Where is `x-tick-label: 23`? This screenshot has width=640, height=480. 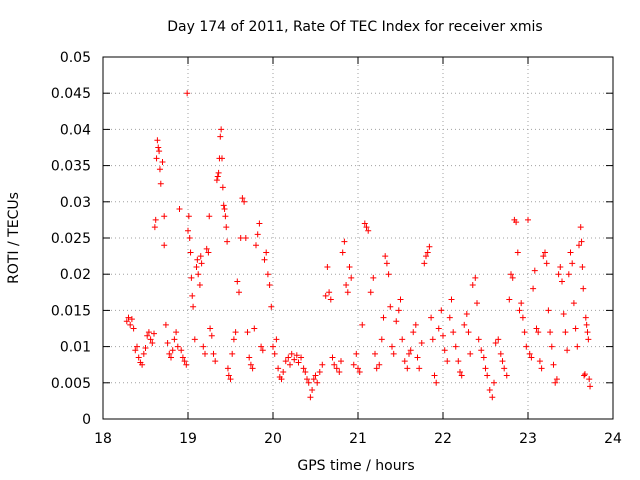
x-tick-label: 23 is located at coordinates (528, 439).